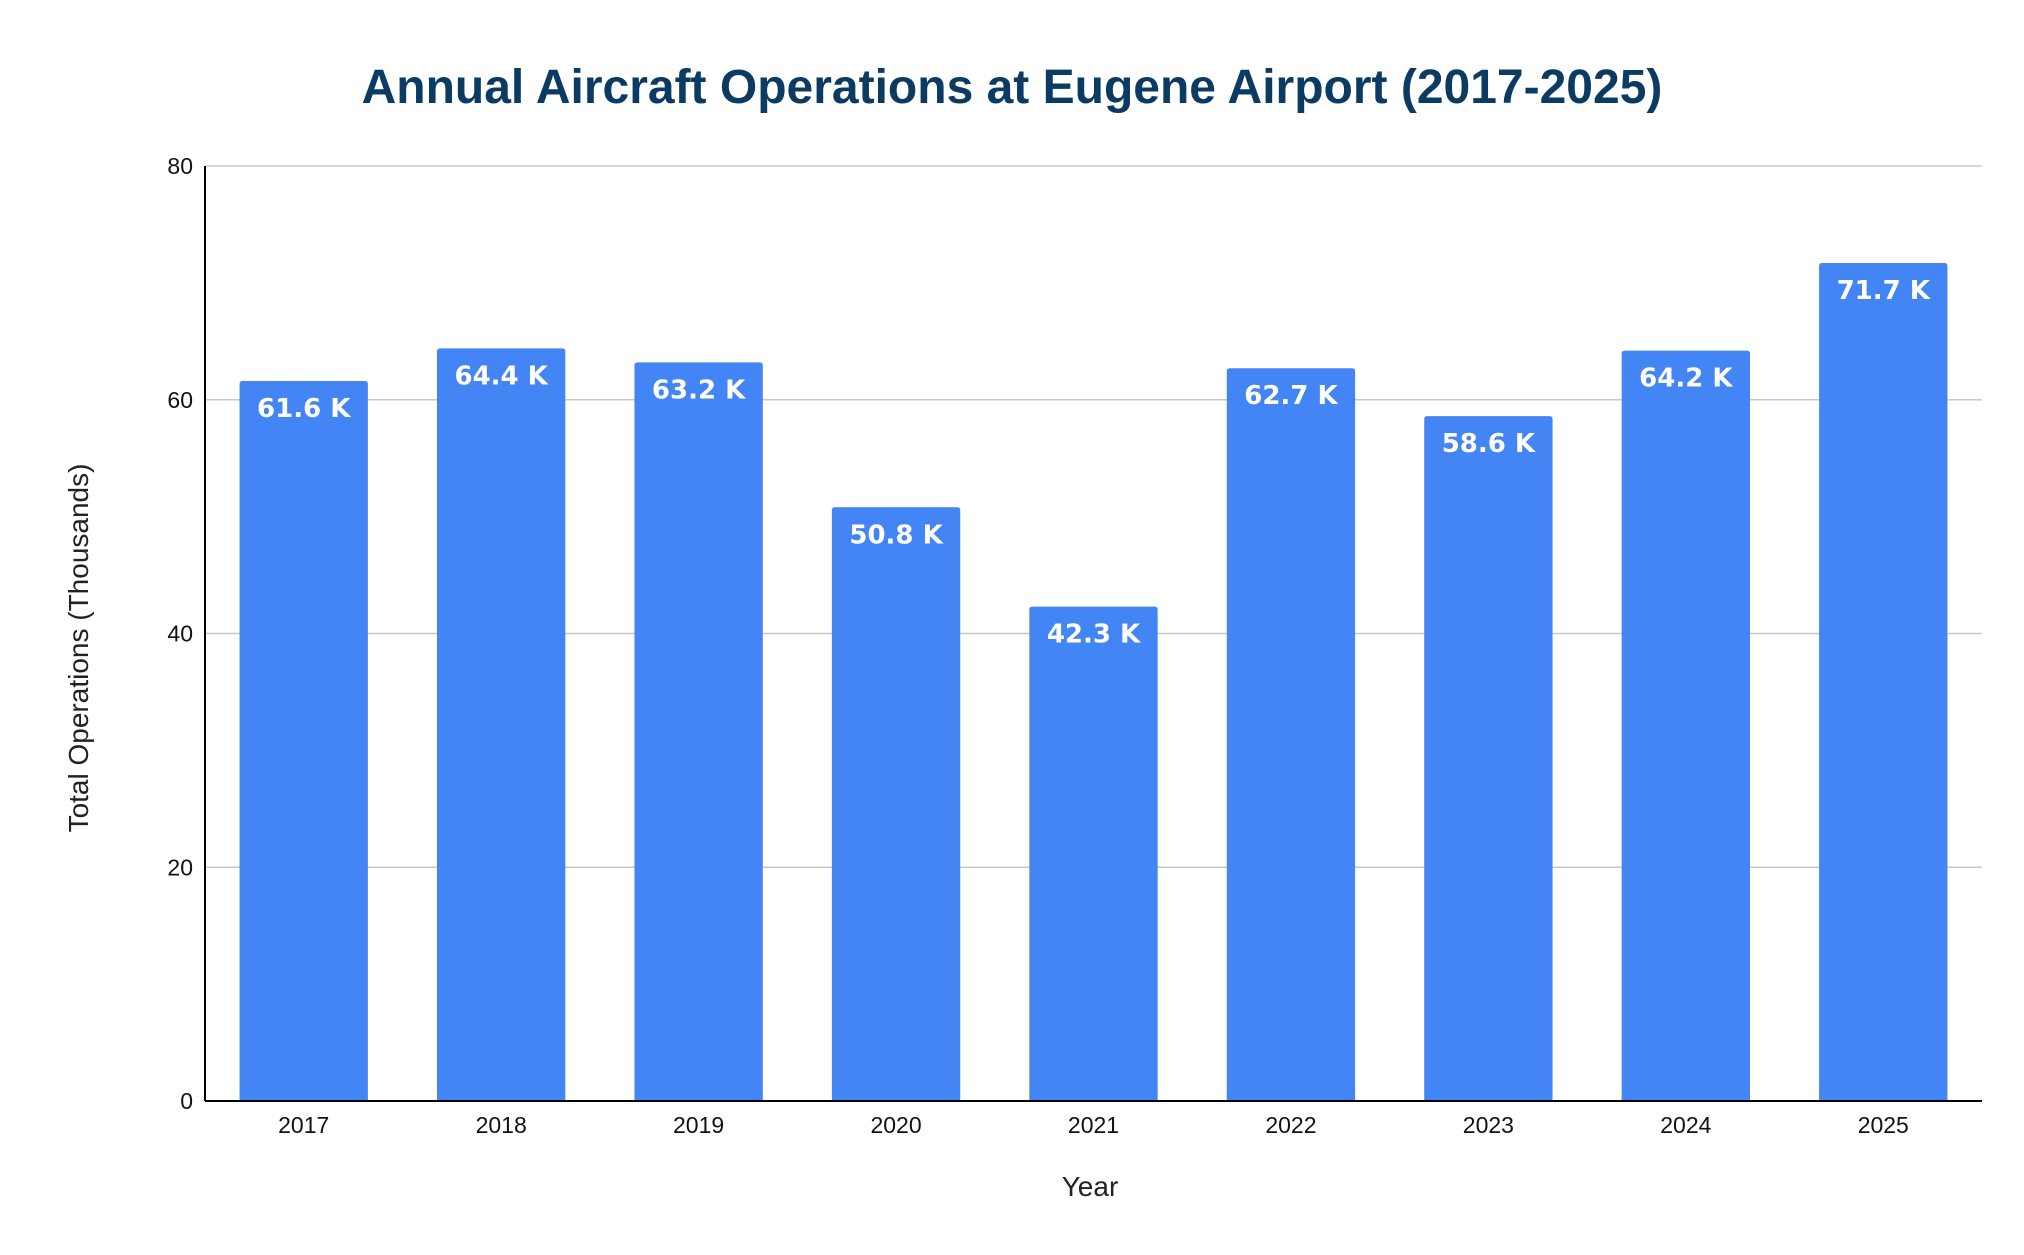  What do you see at coordinates (1489, 444) in the screenshot?
I see `bar-data-label: 58.6 K` at bounding box center [1489, 444].